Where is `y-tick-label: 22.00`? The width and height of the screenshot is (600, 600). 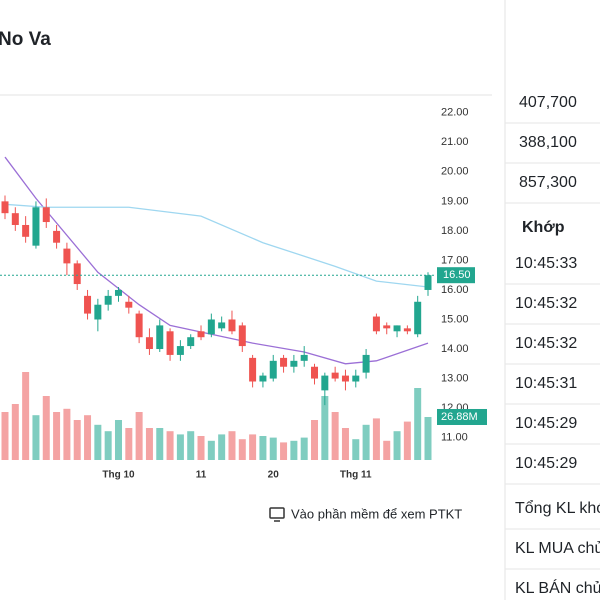 y-tick-label: 22.00 is located at coordinates (455, 113).